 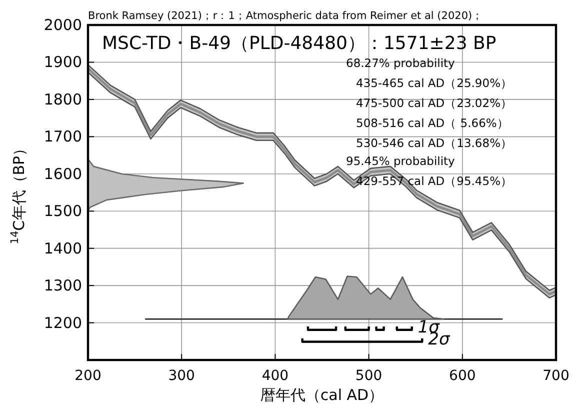 I want to click on y-tick-label: 1300, so click(x=63, y=285).